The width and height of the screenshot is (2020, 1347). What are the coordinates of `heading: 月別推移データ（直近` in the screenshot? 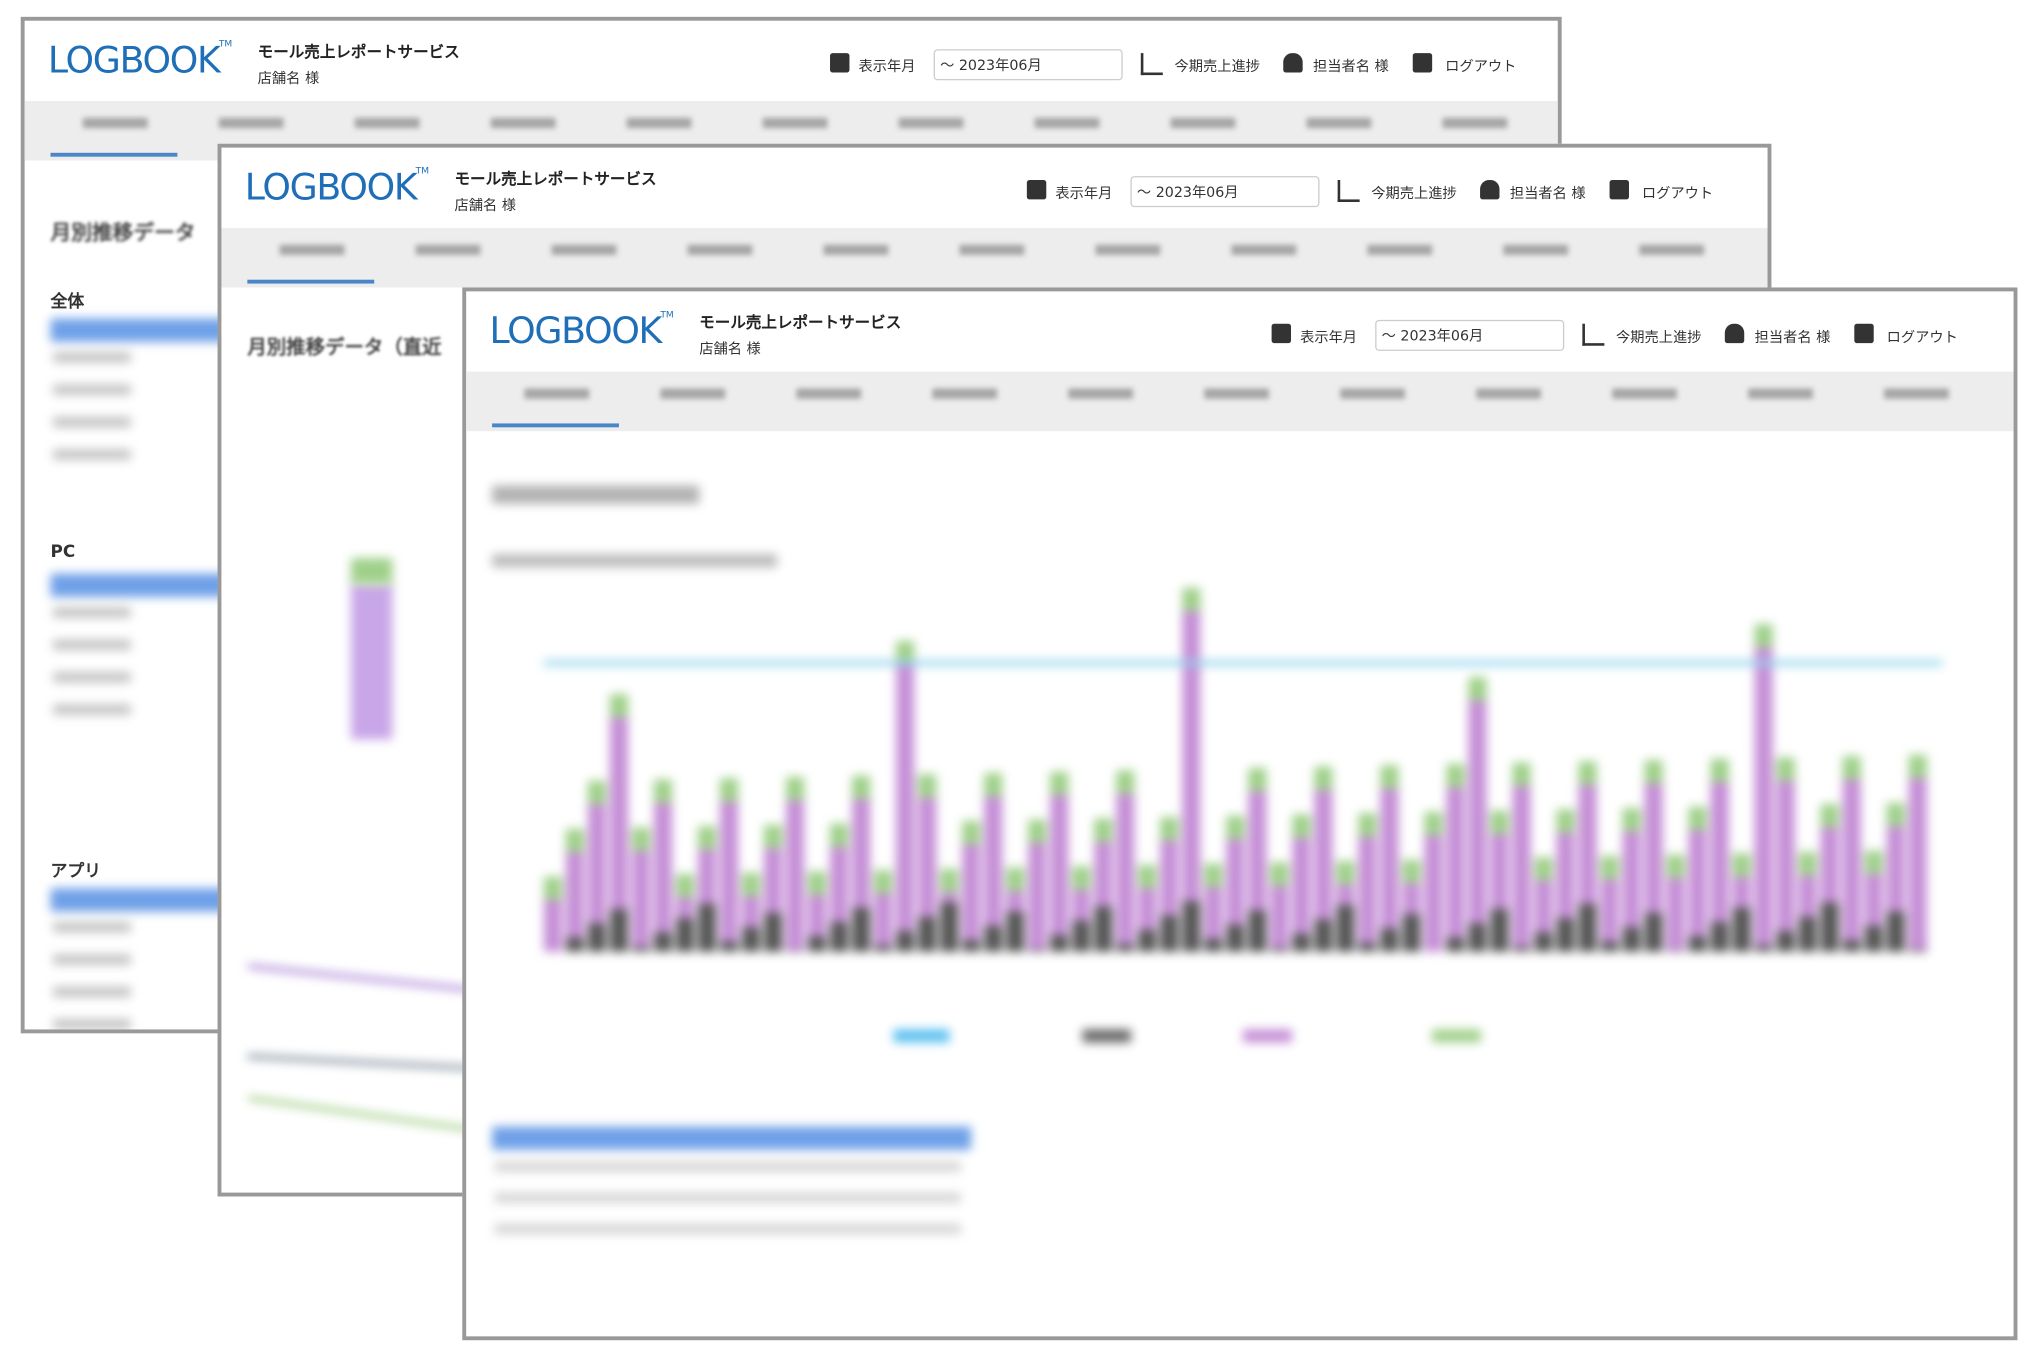 It's located at (344, 347).